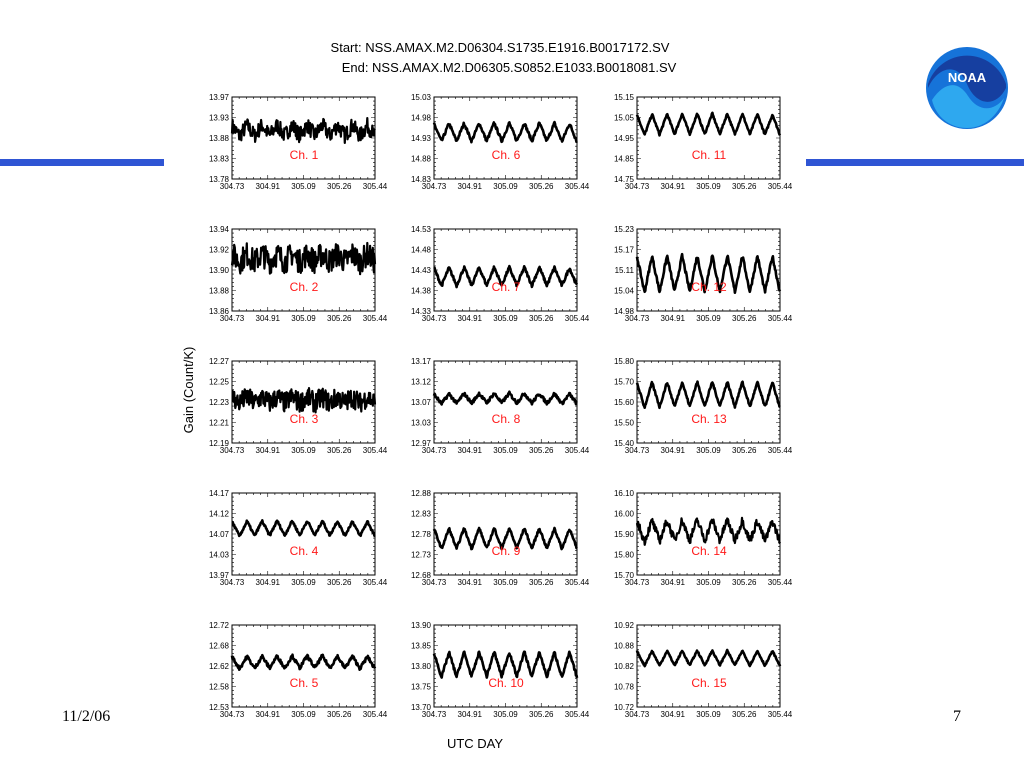 The height and width of the screenshot is (768, 1024). What do you see at coordinates (304, 419) in the screenshot?
I see `channel-label-ch-3: Ch. 3` at bounding box center [304, 419].